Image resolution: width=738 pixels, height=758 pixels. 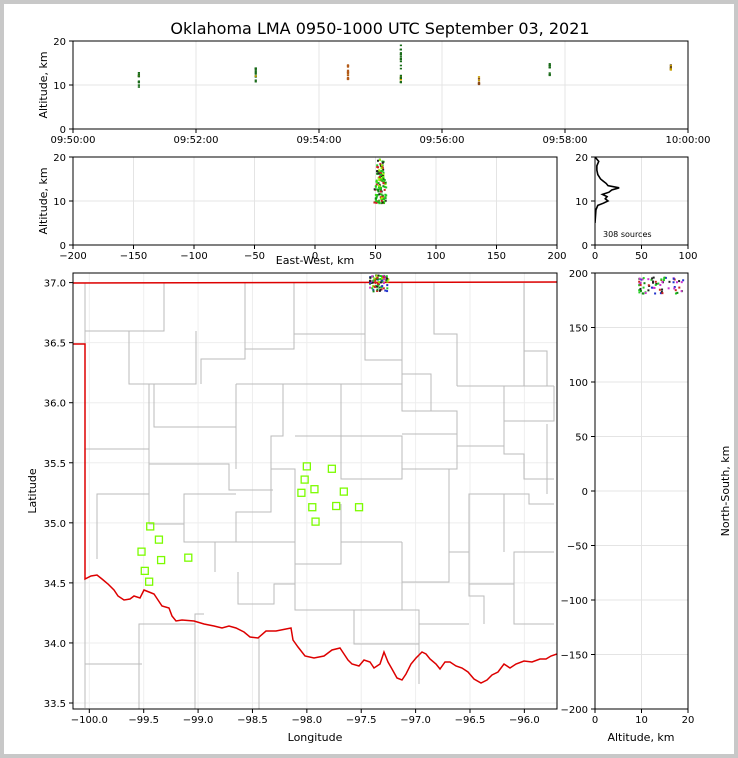 What do you see at coordinates (63, 130) in the screenshot?
I see `p1-ytick-label: 0` at bounding box center [63, 130].